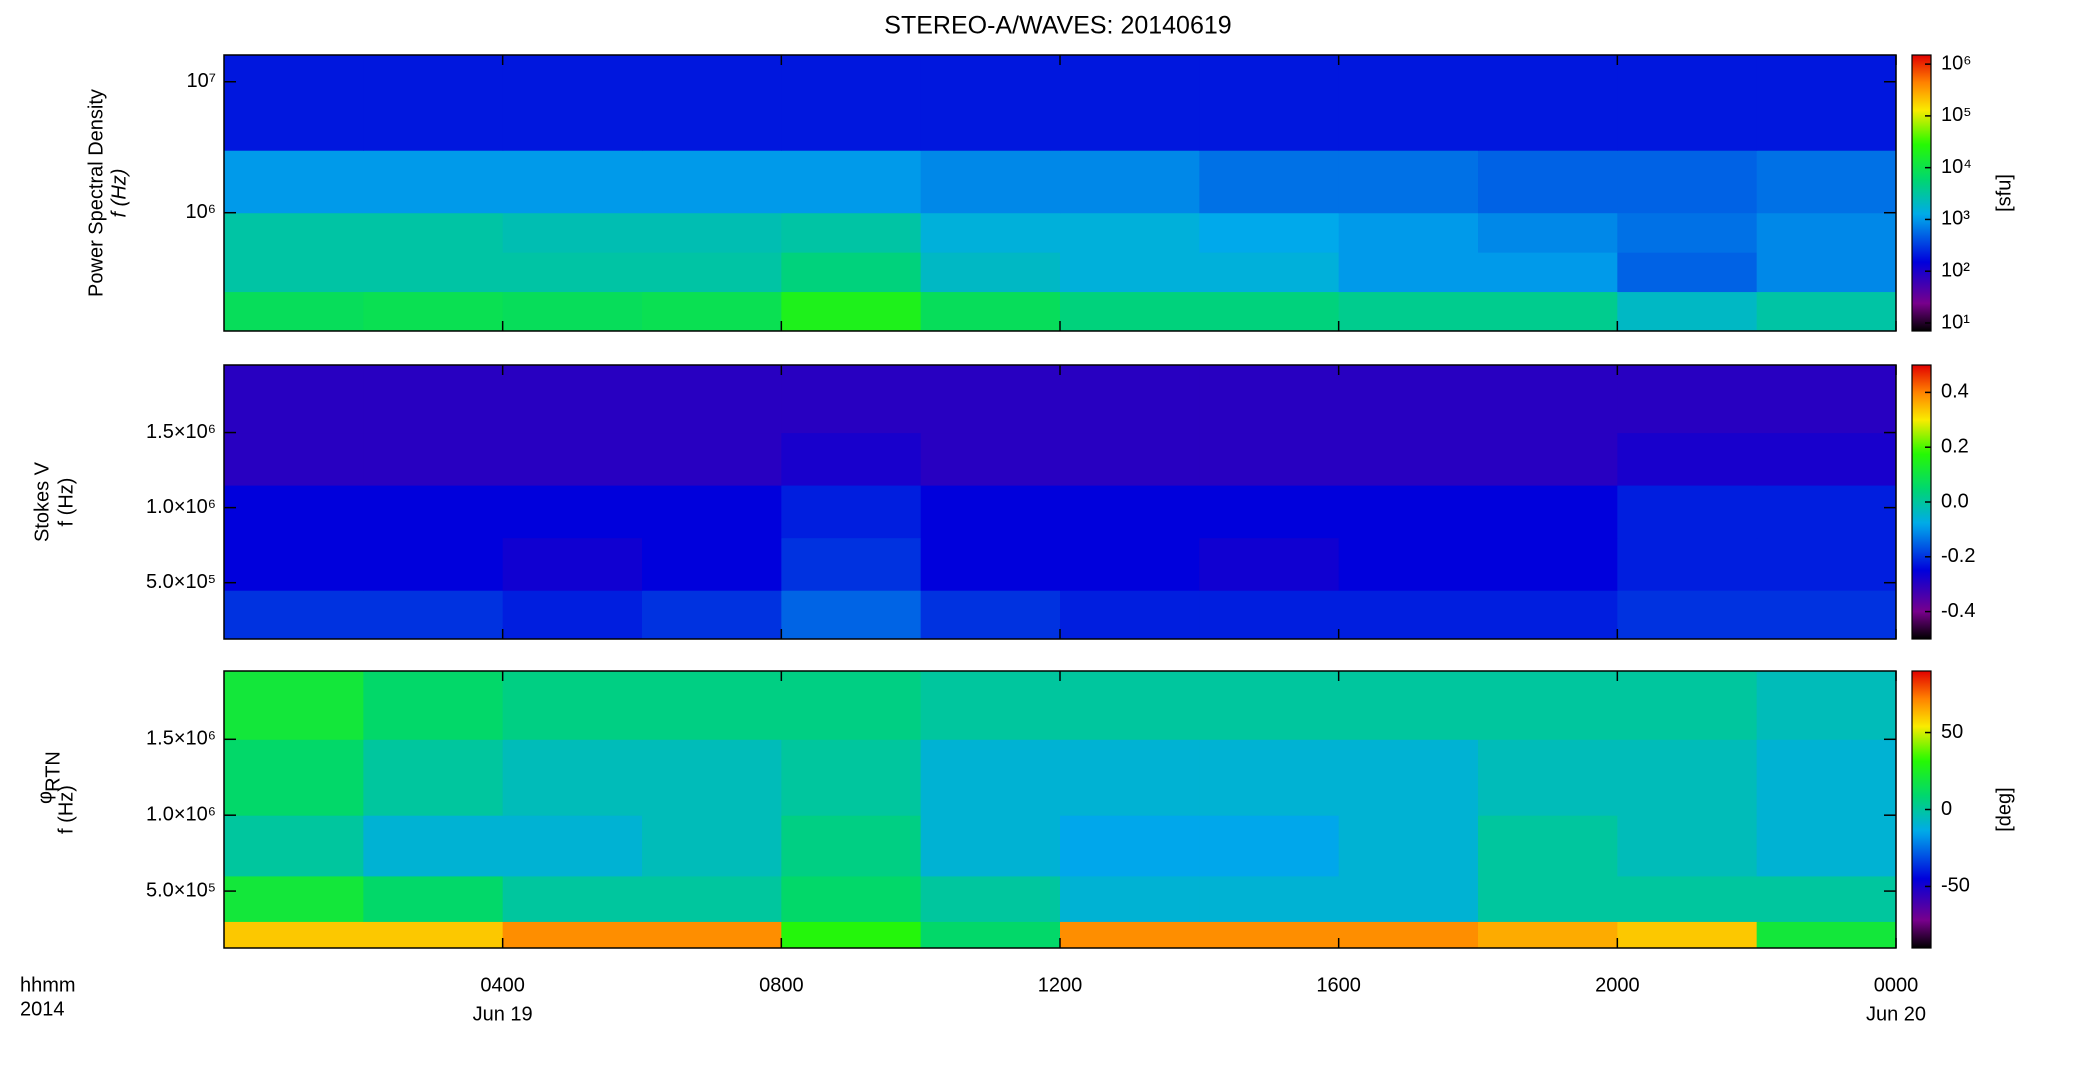 Image resolution: width=2096 pixels, height=1080 pixels. Describe the element at coordinates (181, 507) in the screenshot. I see `y-tick-label: 1.0×10⁶` at that location.